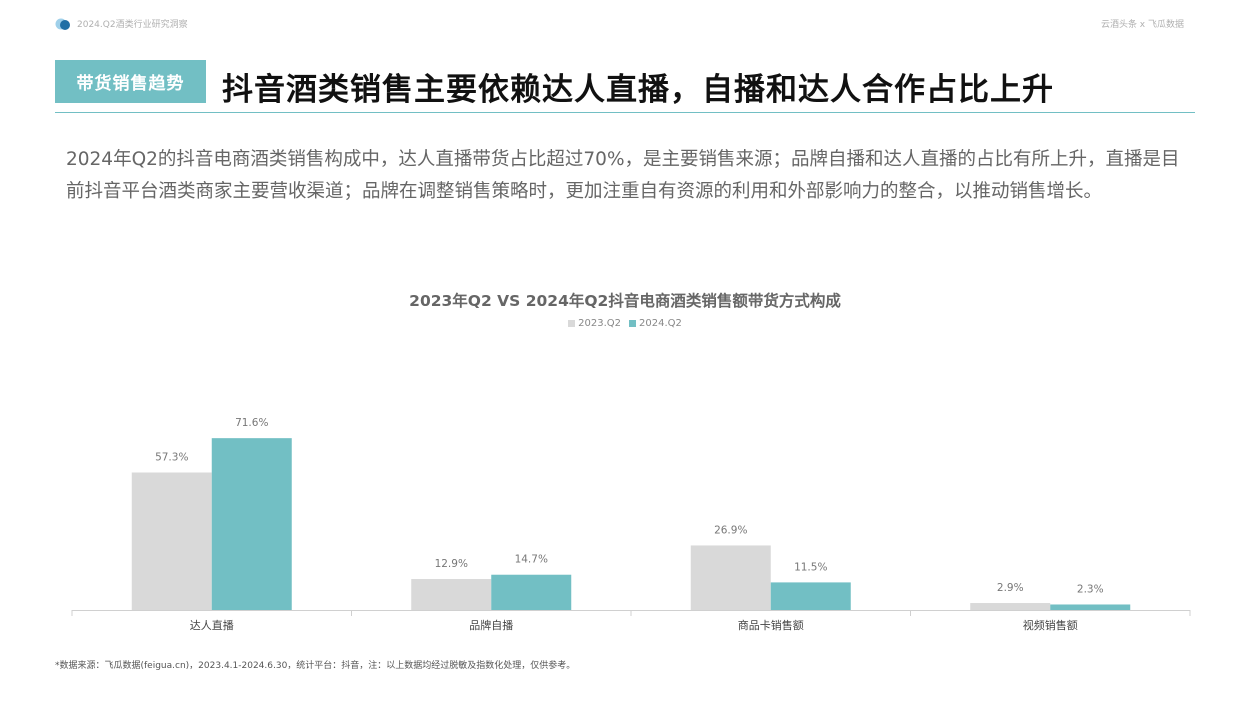 The width and height of the screenshot is (1250, 703). Describe the element at coordinates (1010, 606) in the screenshot. I see `bar-2023.Q2-视频销售额` at that location.